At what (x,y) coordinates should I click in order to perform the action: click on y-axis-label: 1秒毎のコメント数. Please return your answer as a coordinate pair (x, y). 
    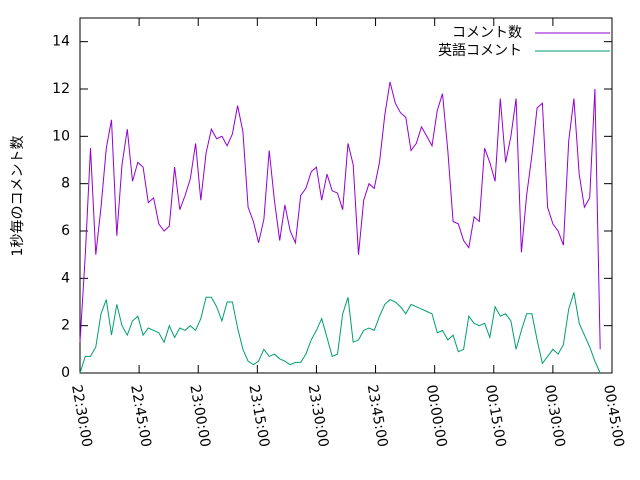
    Looking at the image, I should click on (18, 196).